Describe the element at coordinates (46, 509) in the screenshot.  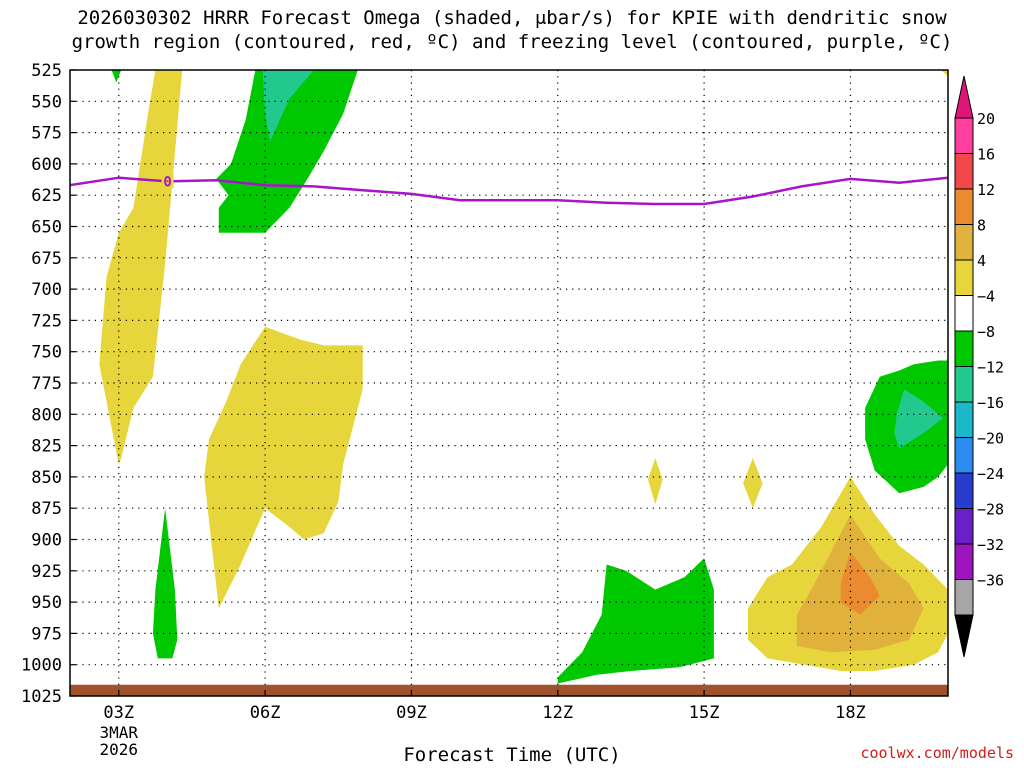
I see `y-tick-label: 875` at that location.